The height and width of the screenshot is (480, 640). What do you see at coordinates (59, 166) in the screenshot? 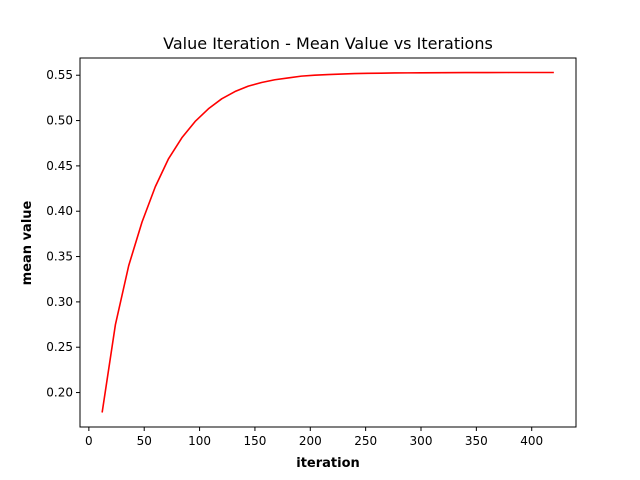
I see `y-tick-label: 0.45` at bounding box center [59, 166].